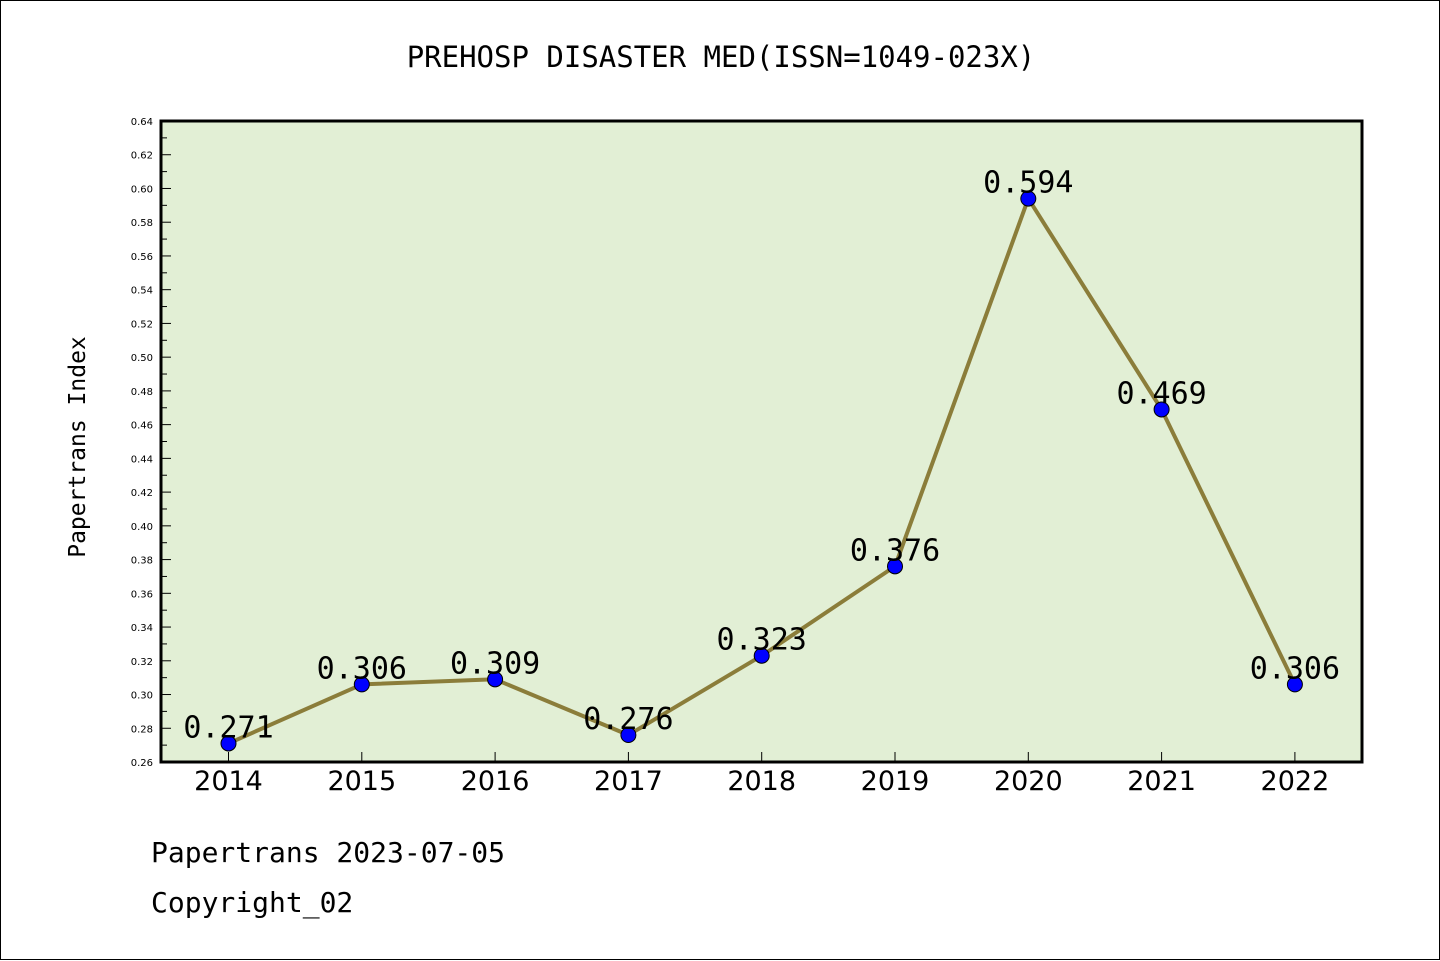 Image resolution: width=1440 pixels, height=961 pixels. I want to click on data-label: 0.309, so click(495, 663).